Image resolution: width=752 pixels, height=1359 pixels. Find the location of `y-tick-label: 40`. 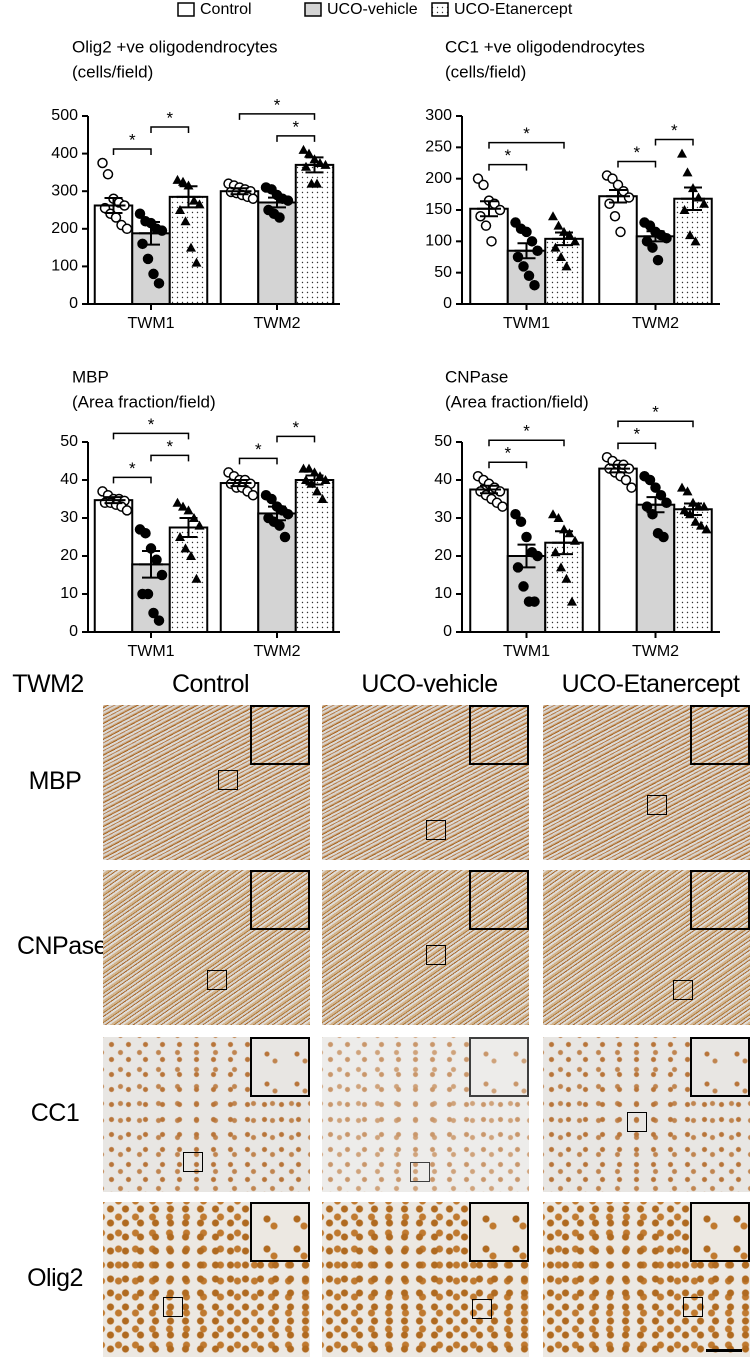

y-tick-label: 40 is located at coordinates (69, 479).